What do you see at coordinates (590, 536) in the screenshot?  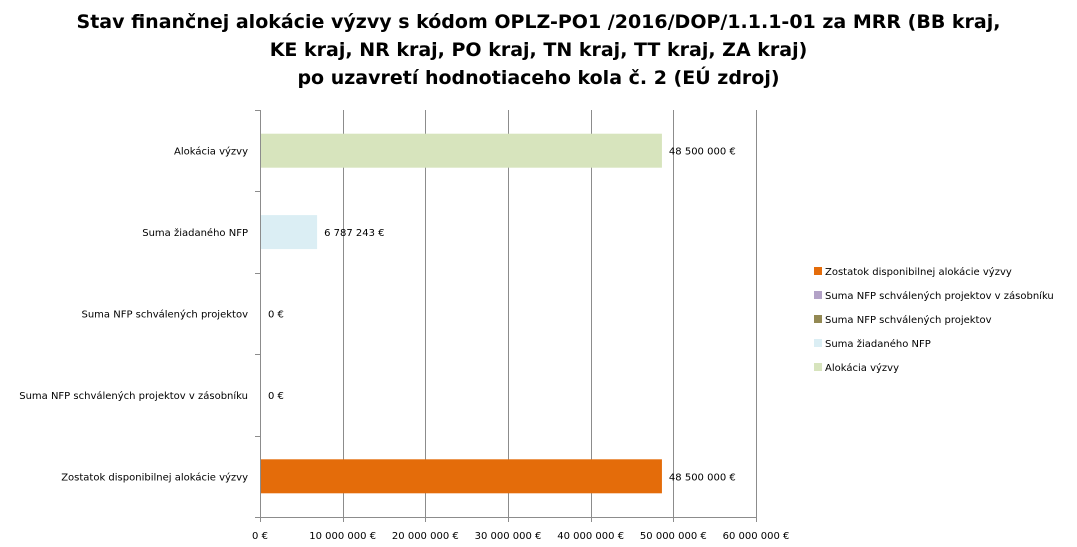 I see `x-tick-label: 40 000 000 €` at bounding box center [590, 536].